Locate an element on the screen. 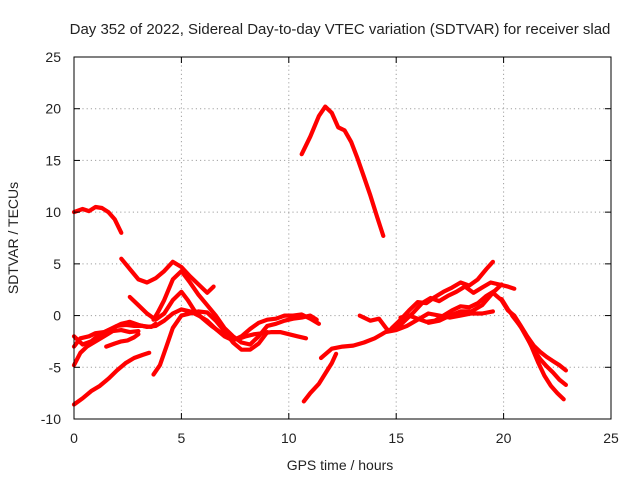 The height and width of the screenshot is (480, 640). x-tick-label: 15 is located at coordinates (396, 438).